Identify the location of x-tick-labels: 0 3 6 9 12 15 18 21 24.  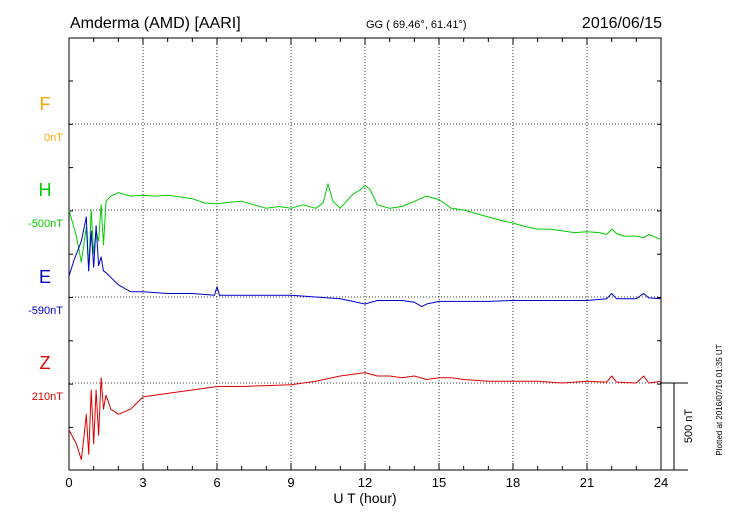
(366, 482).